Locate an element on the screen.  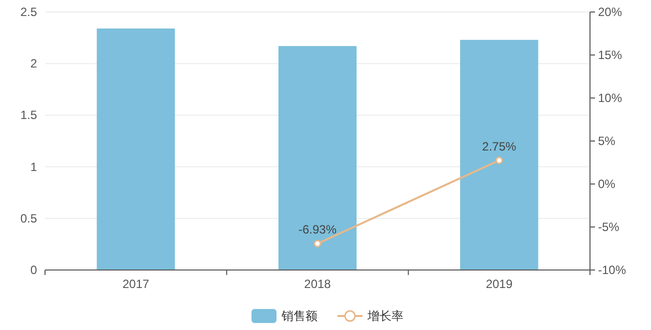
y-tick-label: 2.5 is located at coordinates (29, 12).